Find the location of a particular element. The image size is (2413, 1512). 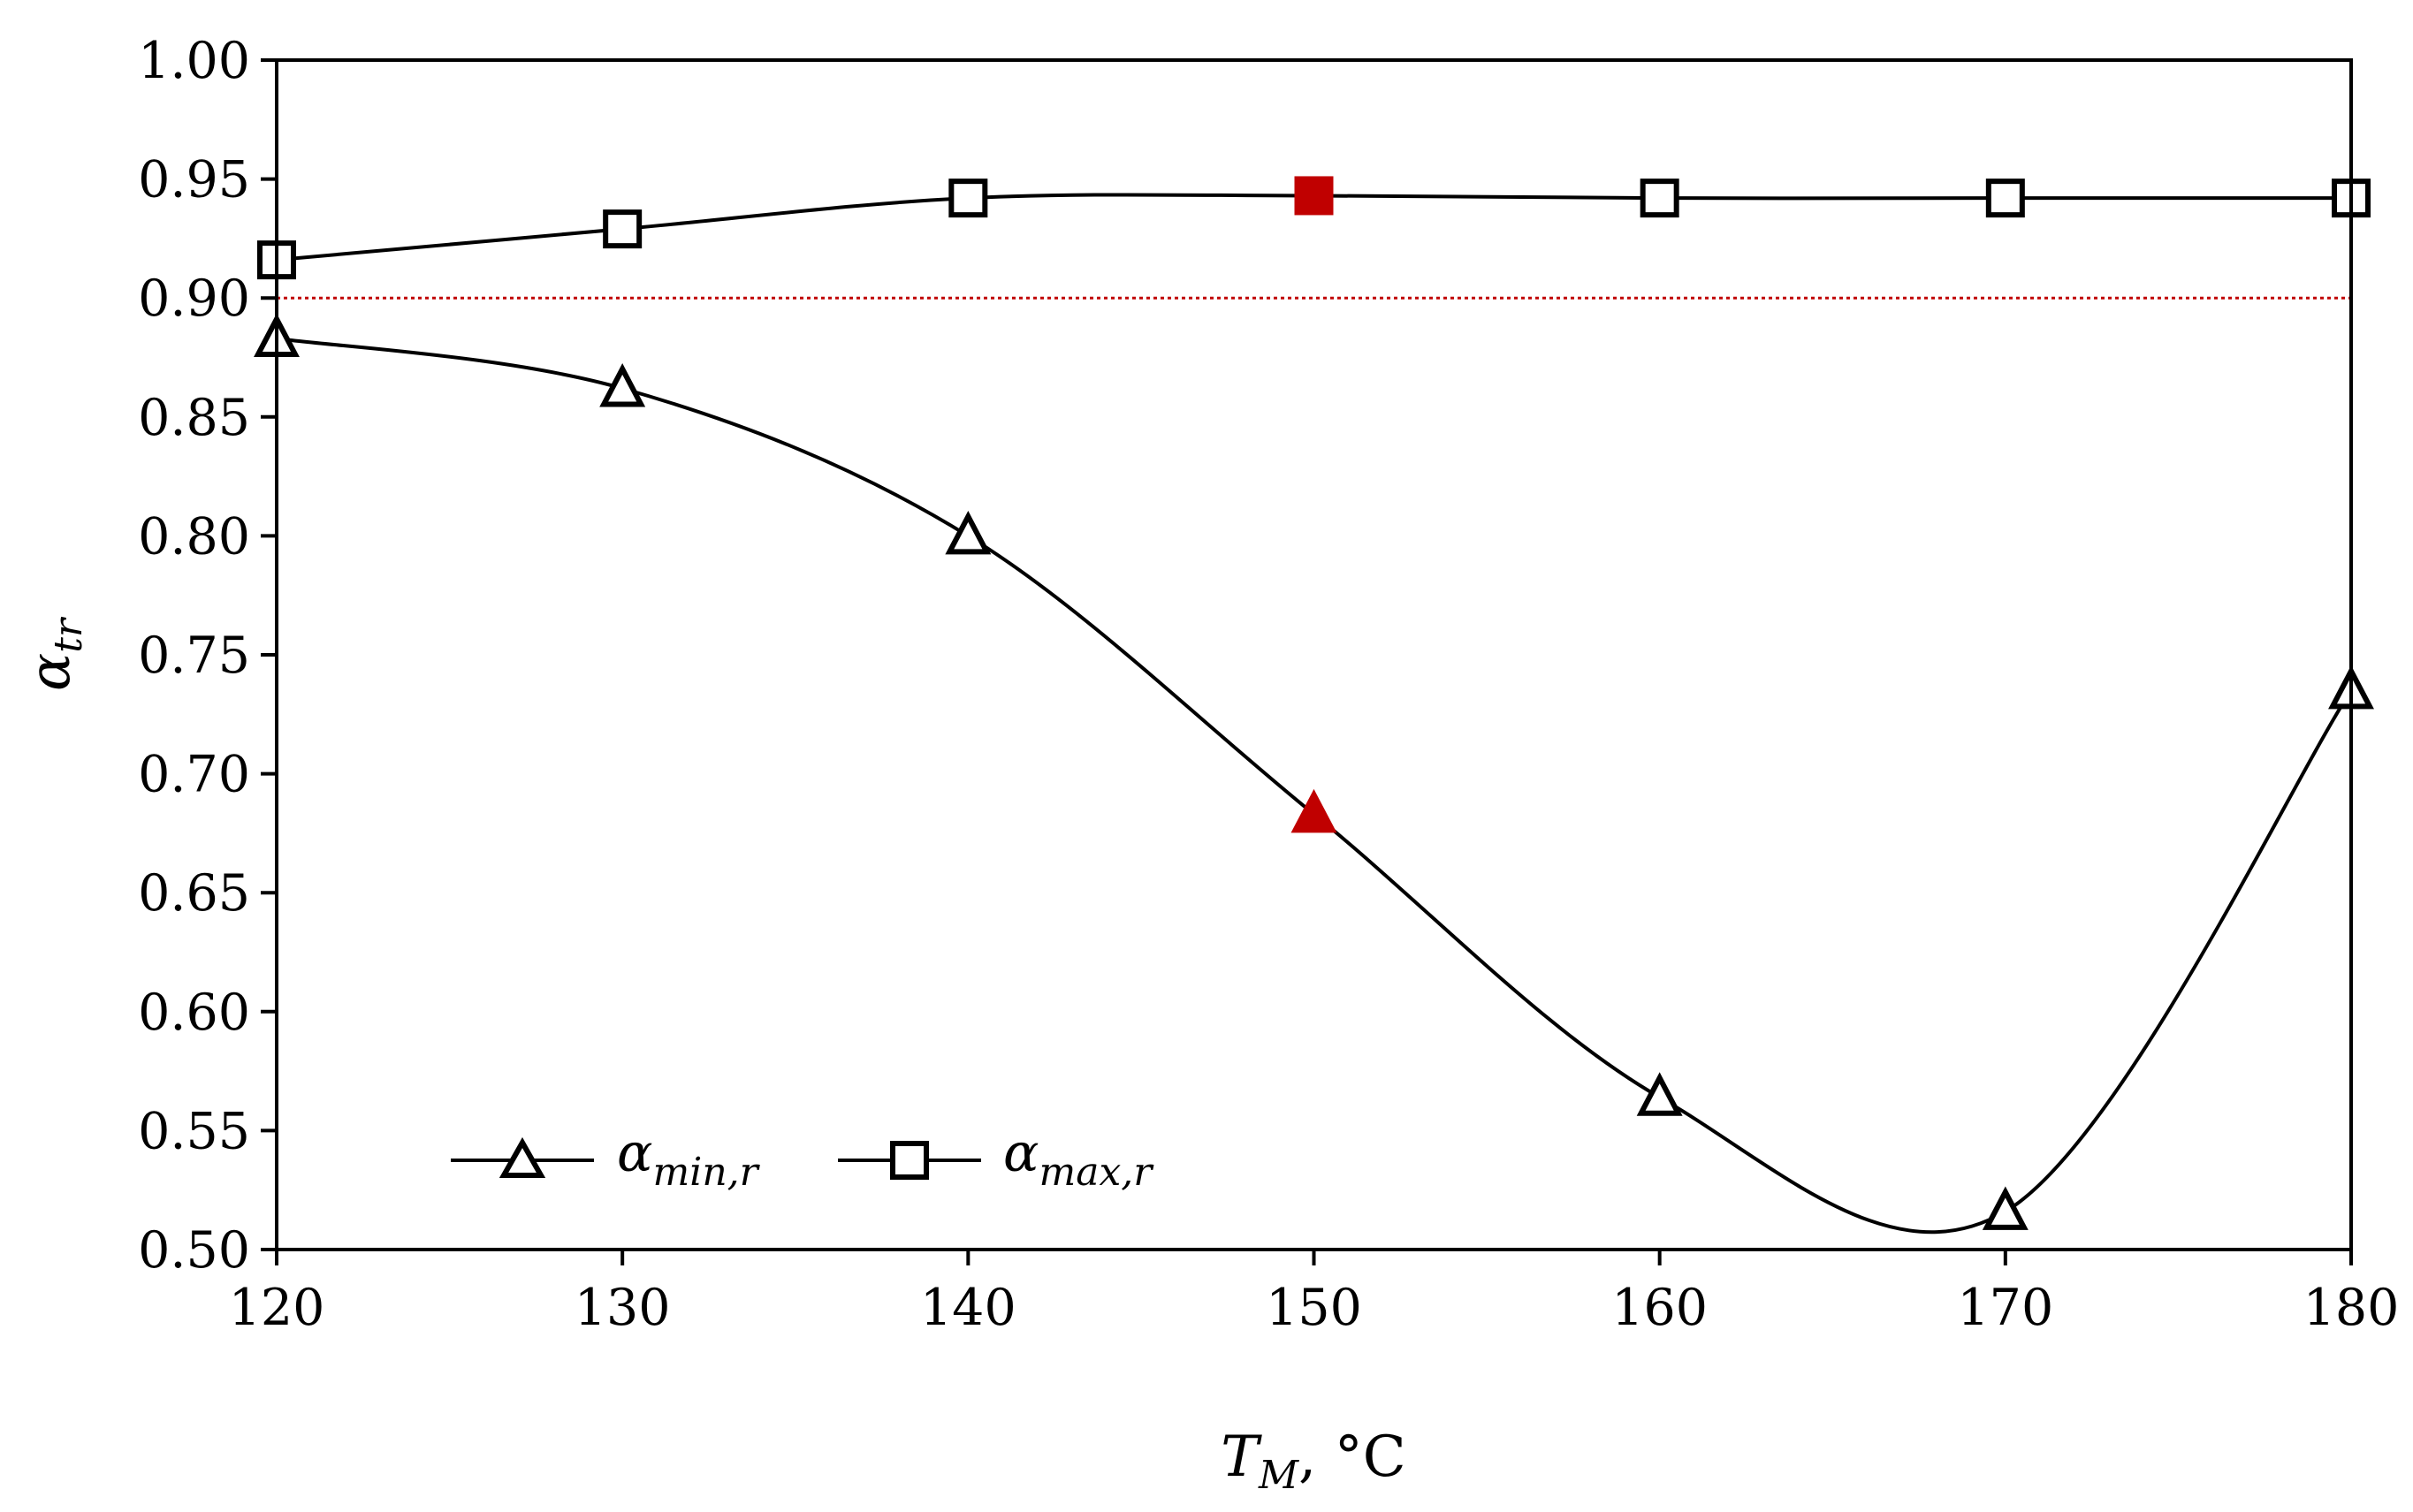

y-axis-title: αtr is located at coordinates (54, 653).